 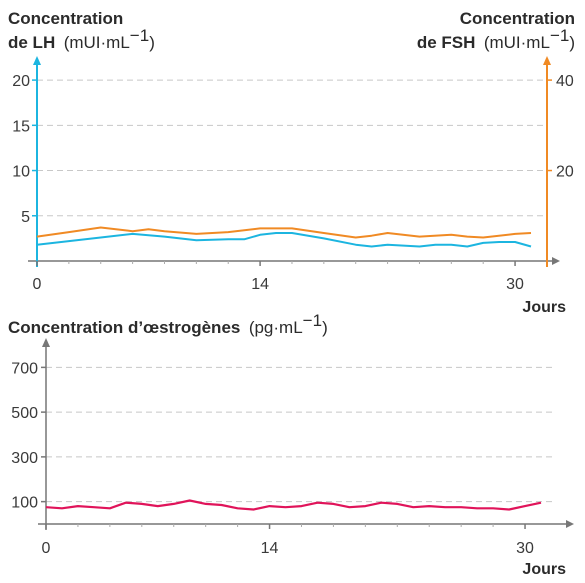 I want to click on fsh-title-line1: Concentration, so click(x=517, y=18).